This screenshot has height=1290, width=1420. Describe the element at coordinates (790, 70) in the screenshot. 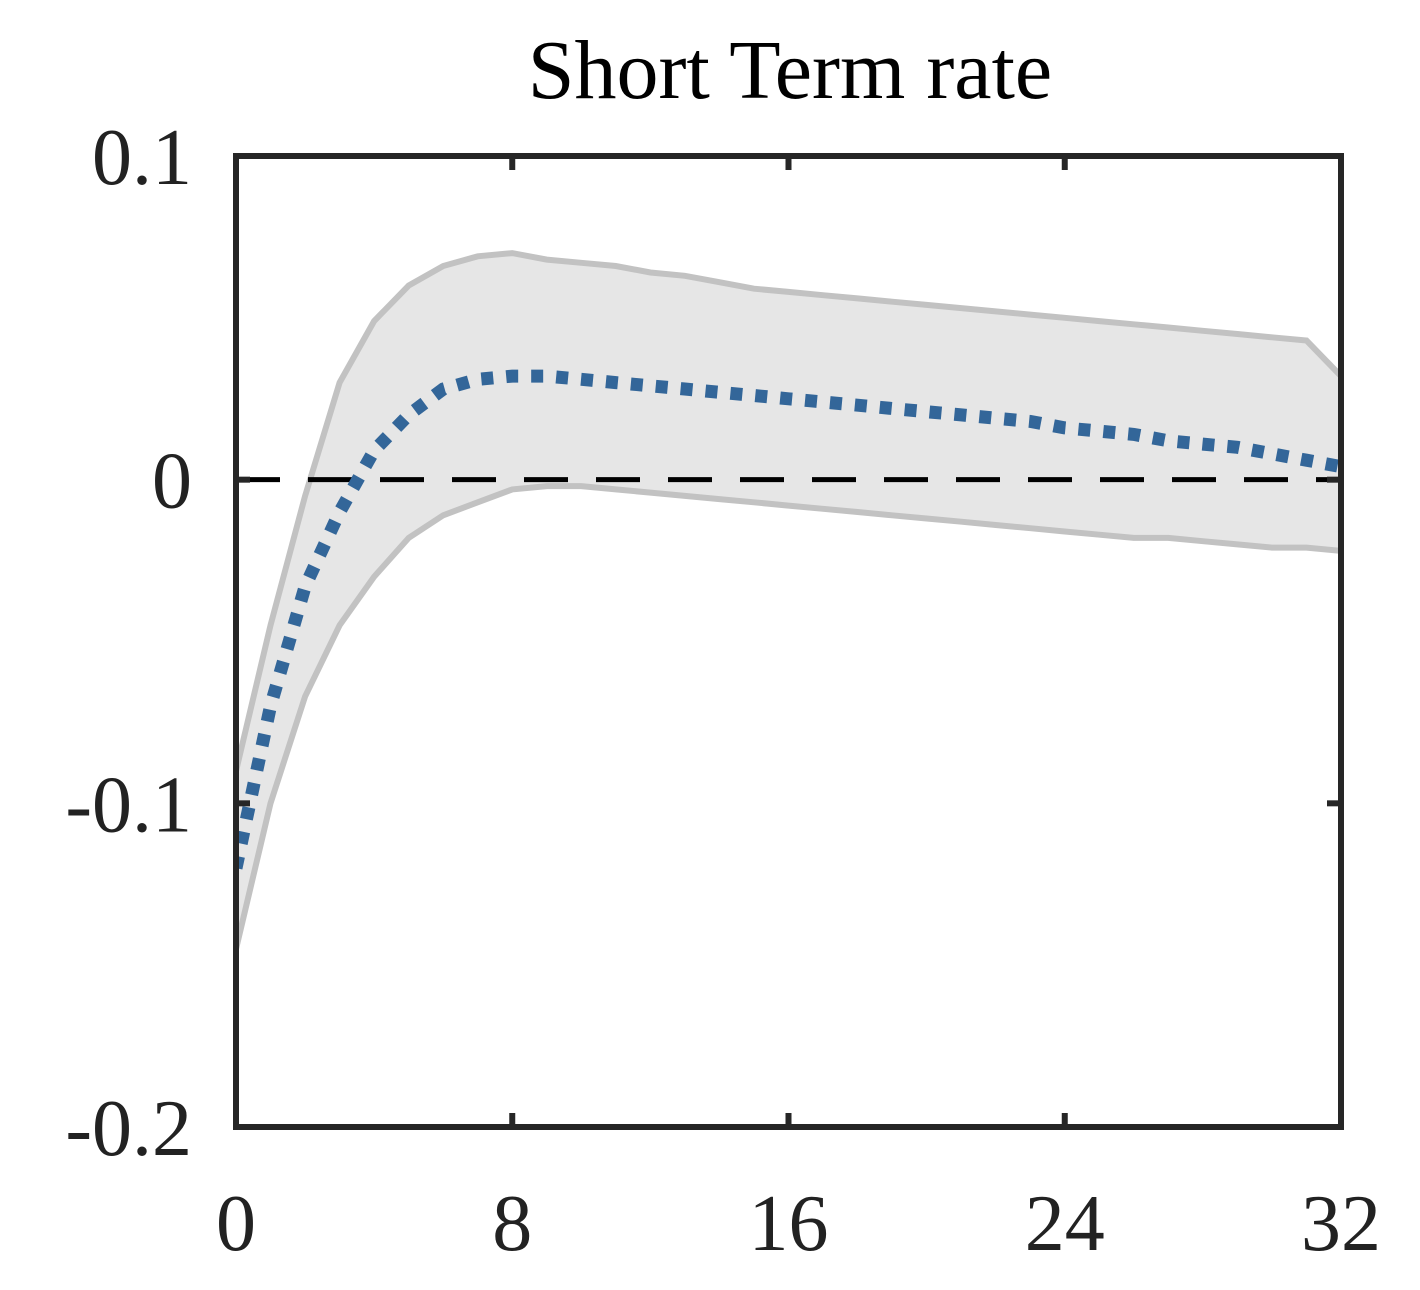

I see `chart-title: Short Term rate` at that location.